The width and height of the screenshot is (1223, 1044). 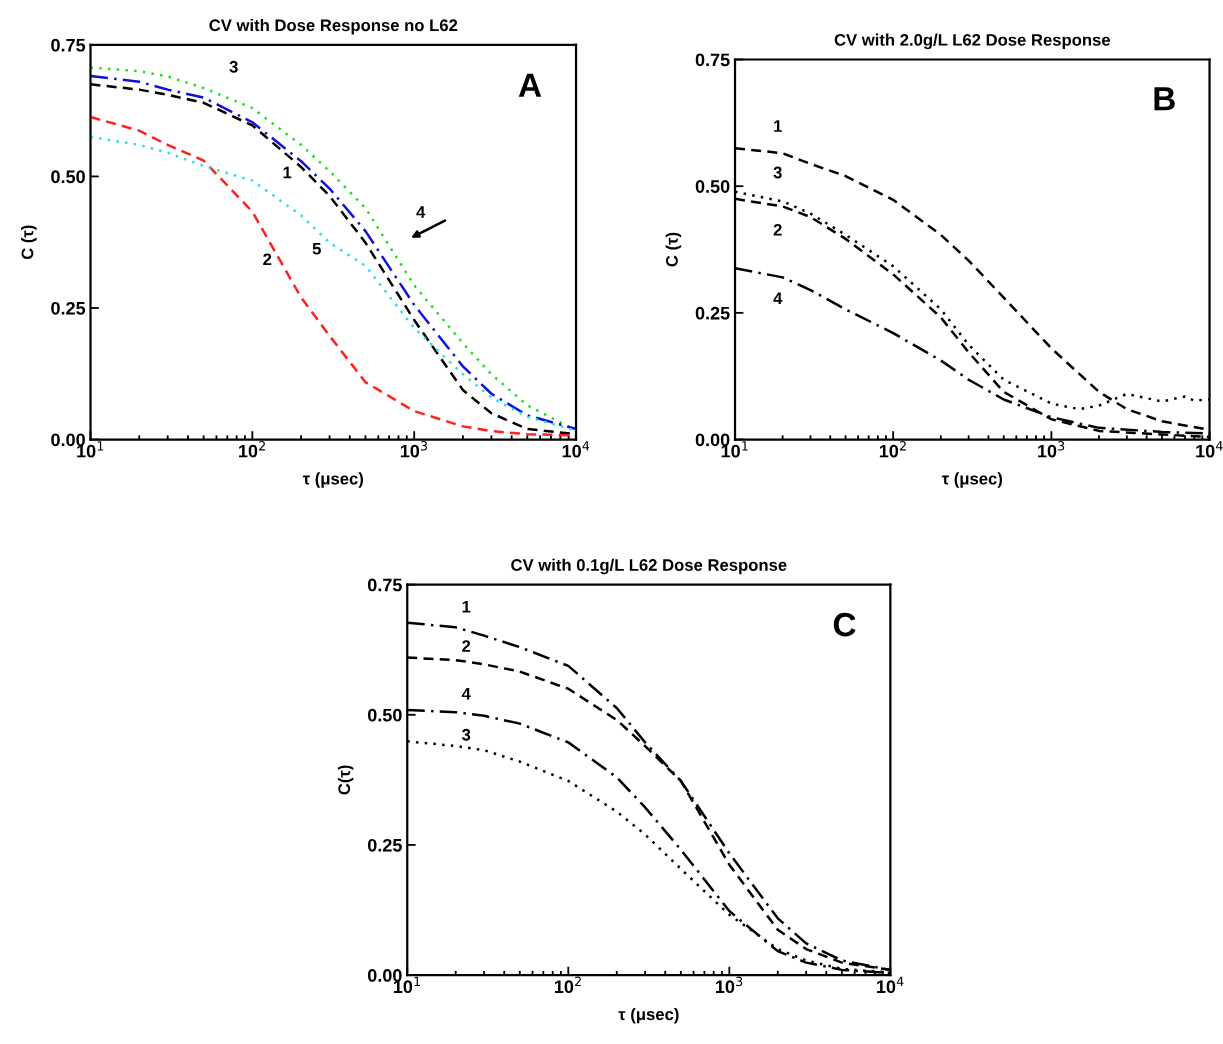 I want to click on annotation: A, so click(x=530, y=85).